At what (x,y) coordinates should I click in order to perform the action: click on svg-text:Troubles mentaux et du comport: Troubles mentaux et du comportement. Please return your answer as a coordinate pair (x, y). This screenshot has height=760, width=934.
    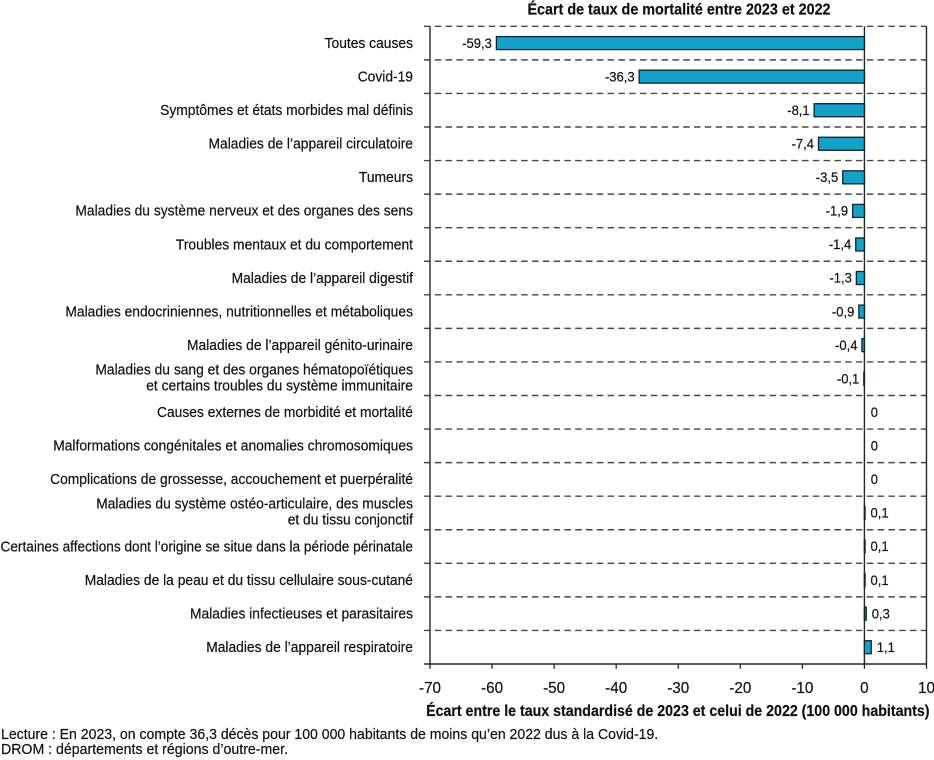
    Looking at the image, I should click on (295, 244).